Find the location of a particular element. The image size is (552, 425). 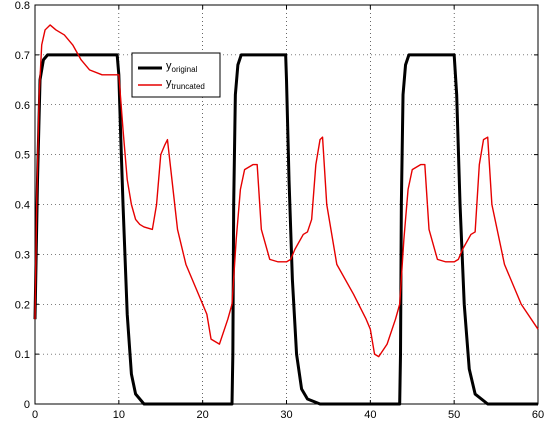

x-tick-label: 0 is located at coordinates (35, 415).